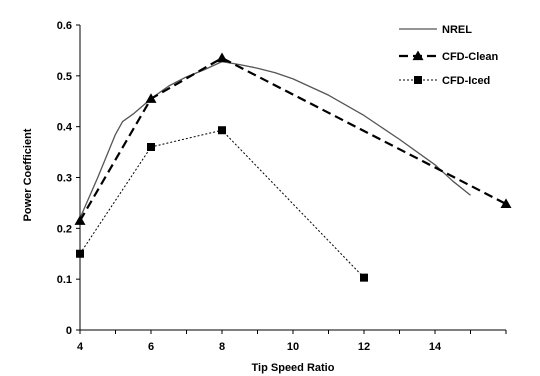  Describe the element at coordinates (64, 229) in the screenshot. I see `y-tick-label: 0.2` at that location.